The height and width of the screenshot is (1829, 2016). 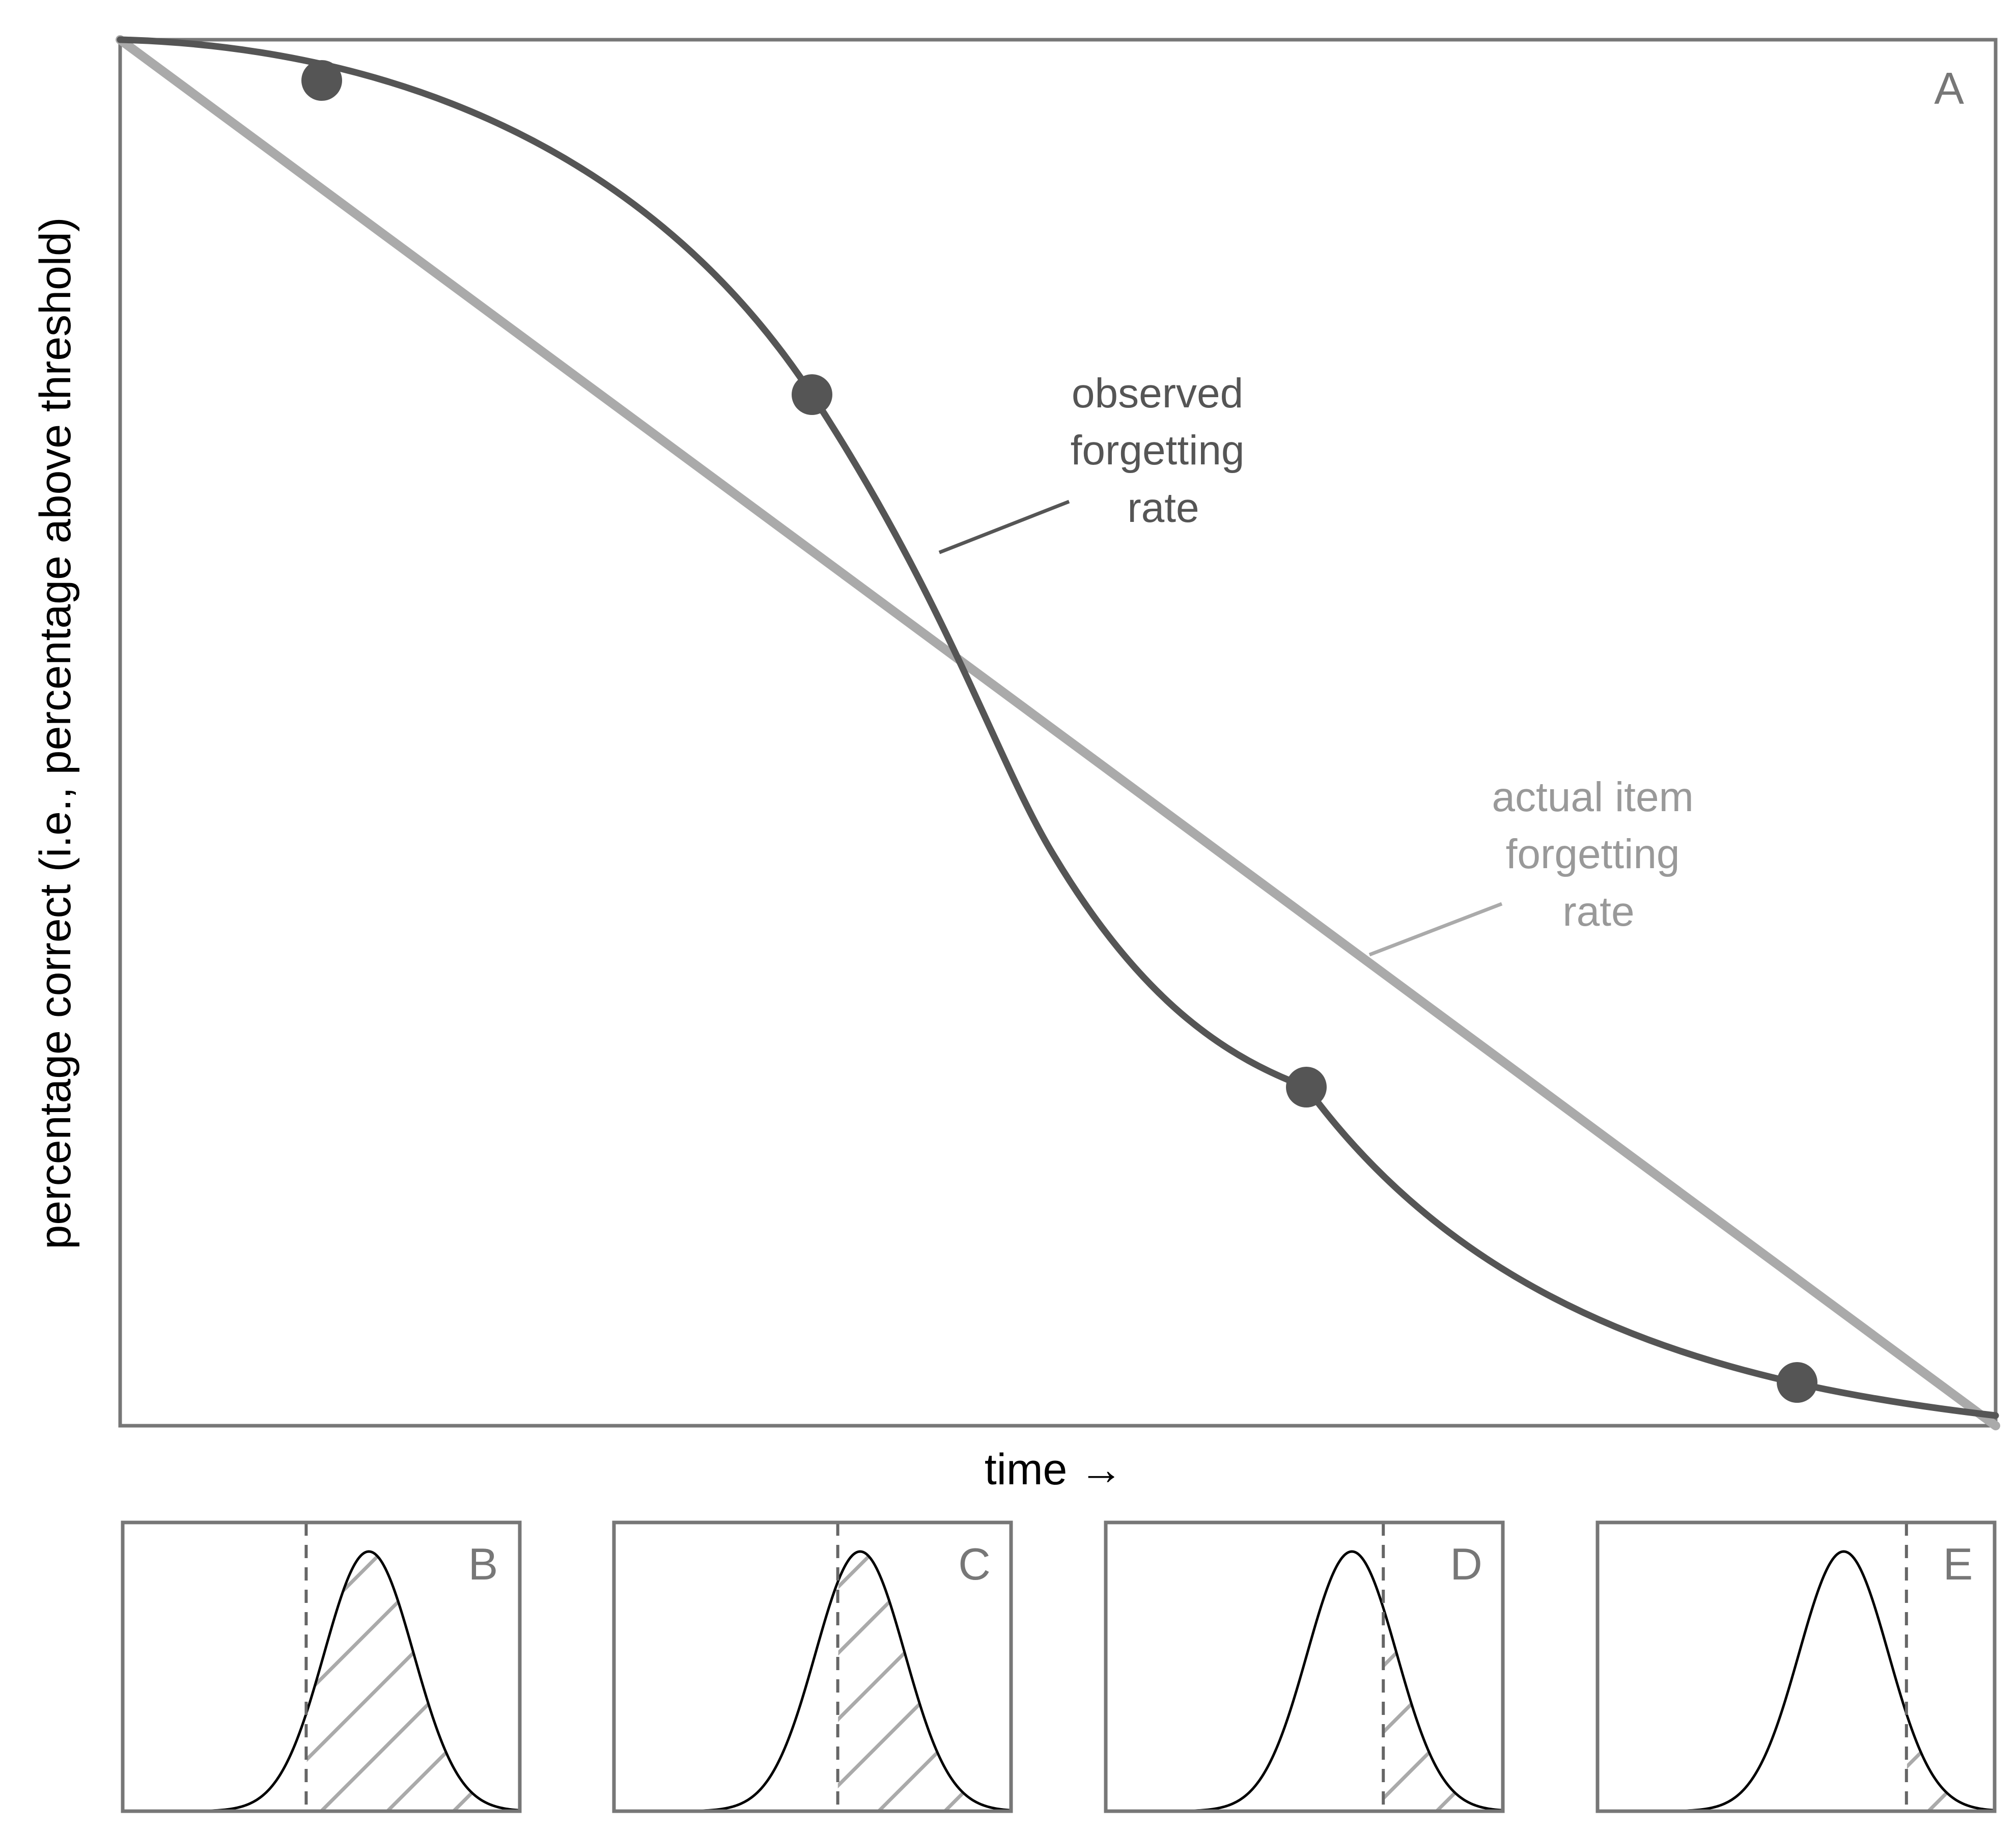 What do you see at coordinates (1593, 854) in the screenshot?
I see `actual-label-line-2: forgetting` at bounding box center [1593, 854].